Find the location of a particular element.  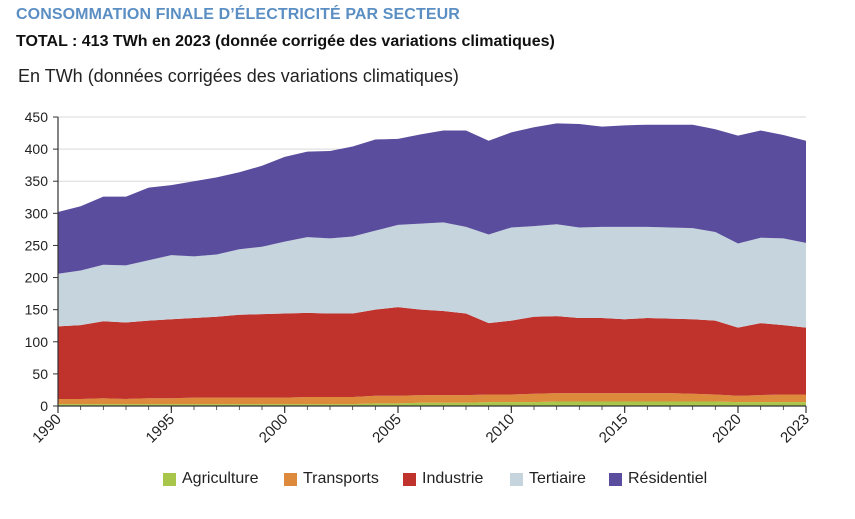

x-tick-label: 2020 is located at coordinates (727, 429).